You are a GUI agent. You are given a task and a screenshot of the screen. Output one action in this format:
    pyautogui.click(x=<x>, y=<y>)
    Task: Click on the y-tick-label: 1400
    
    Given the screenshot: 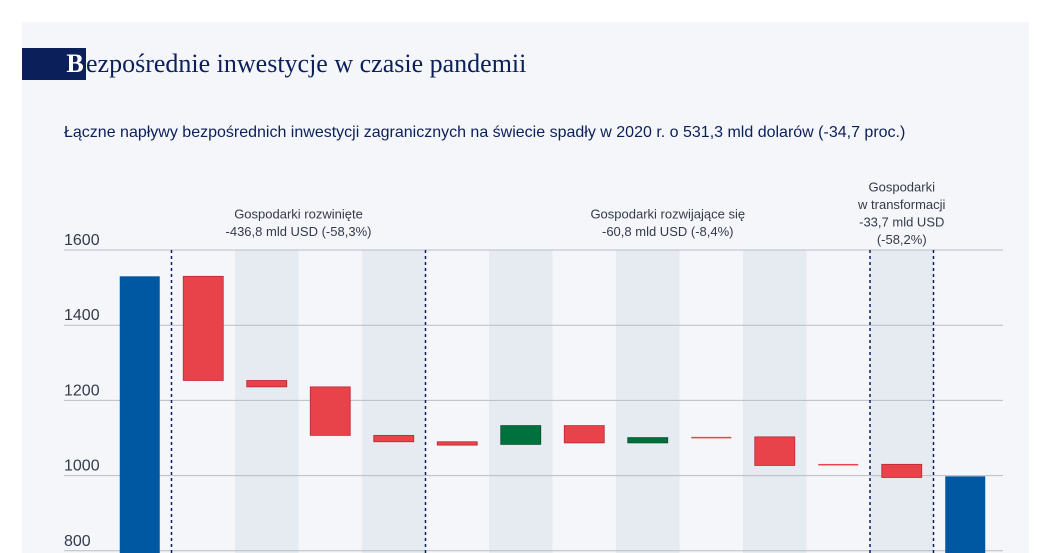 What is the action you would take?
    pyautogui.click(x=82, y=315)
    